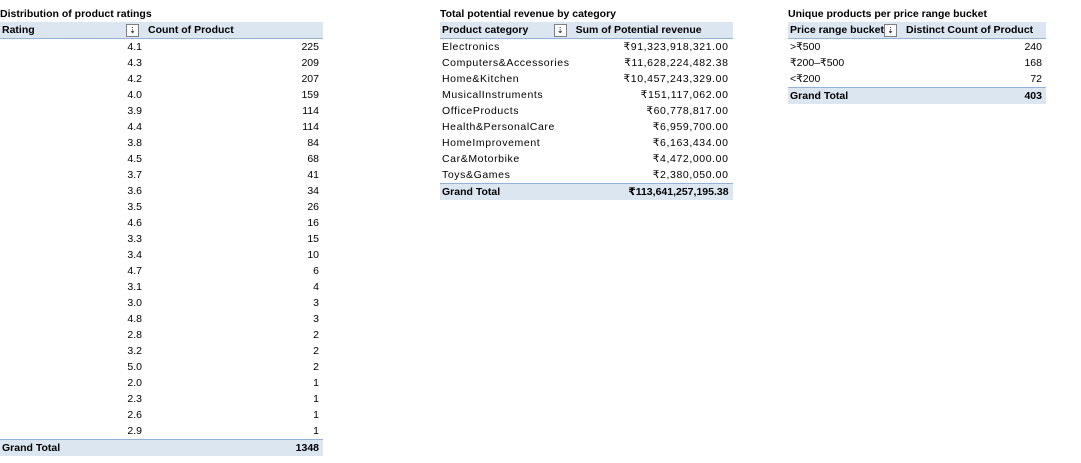 This screenshot has width=1081, height=463. What do you see at coordinates (134, 351) in the screenshot?
I see `row-label: 3.2` at bounding box center [134, 351].